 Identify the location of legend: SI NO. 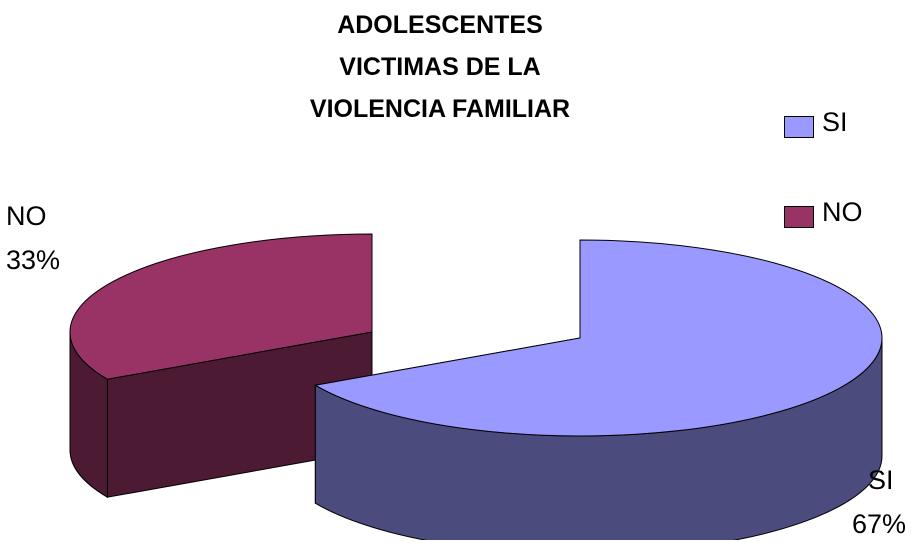
(823, 192).